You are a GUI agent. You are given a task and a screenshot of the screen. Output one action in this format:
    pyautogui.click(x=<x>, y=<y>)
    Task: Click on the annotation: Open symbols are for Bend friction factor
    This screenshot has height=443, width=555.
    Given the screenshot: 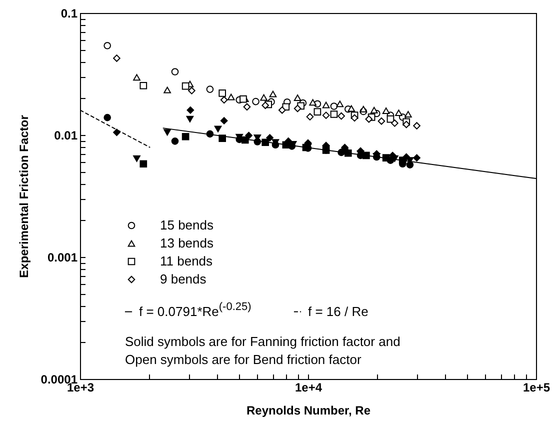 What is the action you would take?
    pyautogui.click(x=243, y=359)
    